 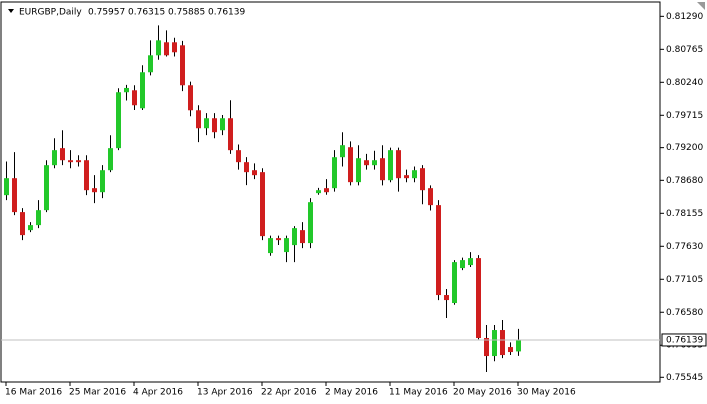 I want to click on x-tick-label: 11 May 2016, so click(x=418, y=393).